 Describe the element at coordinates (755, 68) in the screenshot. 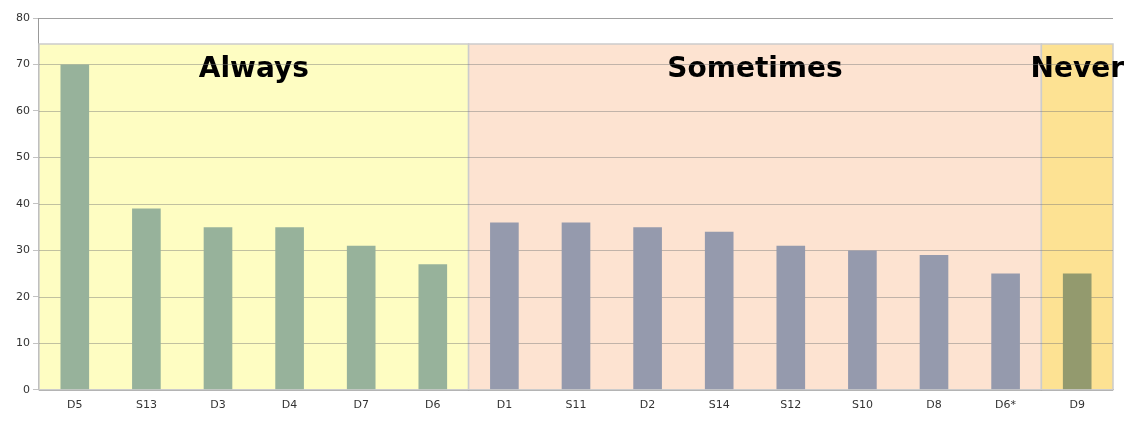

I see `band-label: Sometimes` at that location.